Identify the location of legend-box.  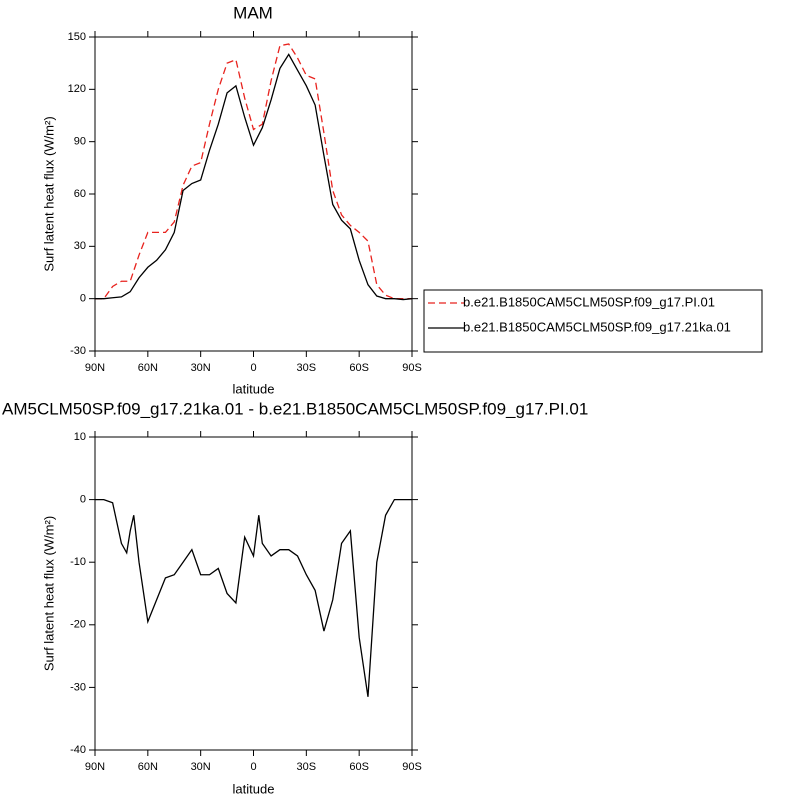
(593, 321).